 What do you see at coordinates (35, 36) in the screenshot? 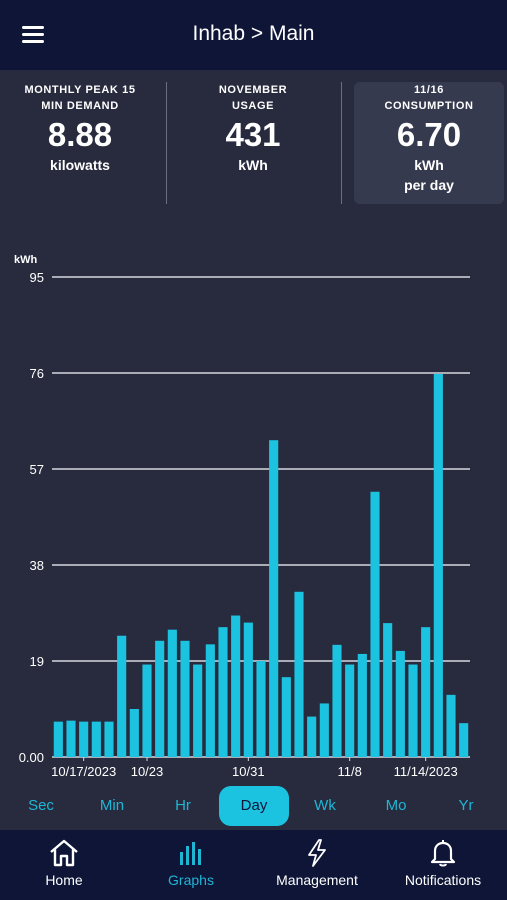
I see `hamburger-menu-icon` at bounding box center [35, 36].